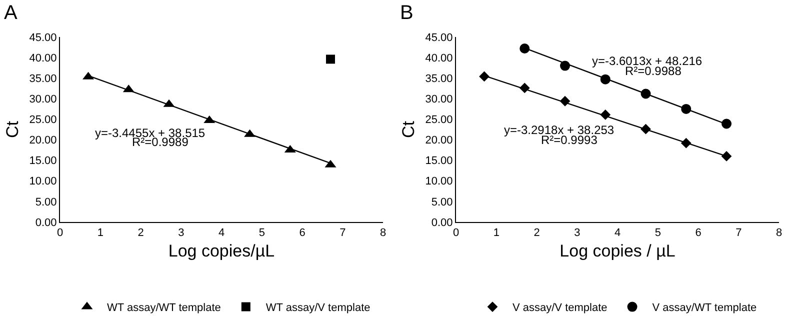 This screenshot has width=792, height=331. I want to click on x-axis-title: Log copies / µL, so click(618, 251).